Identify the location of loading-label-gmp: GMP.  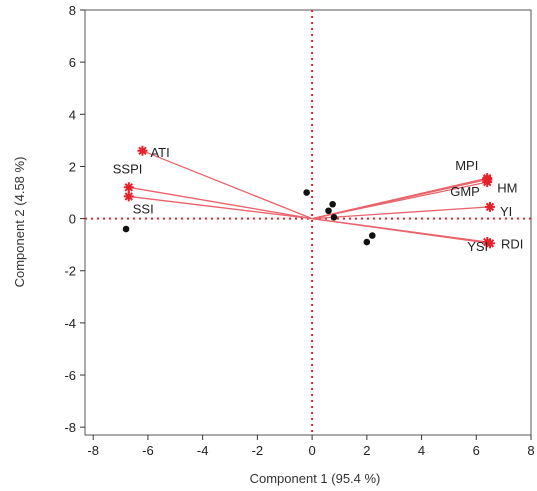
(465, 191).